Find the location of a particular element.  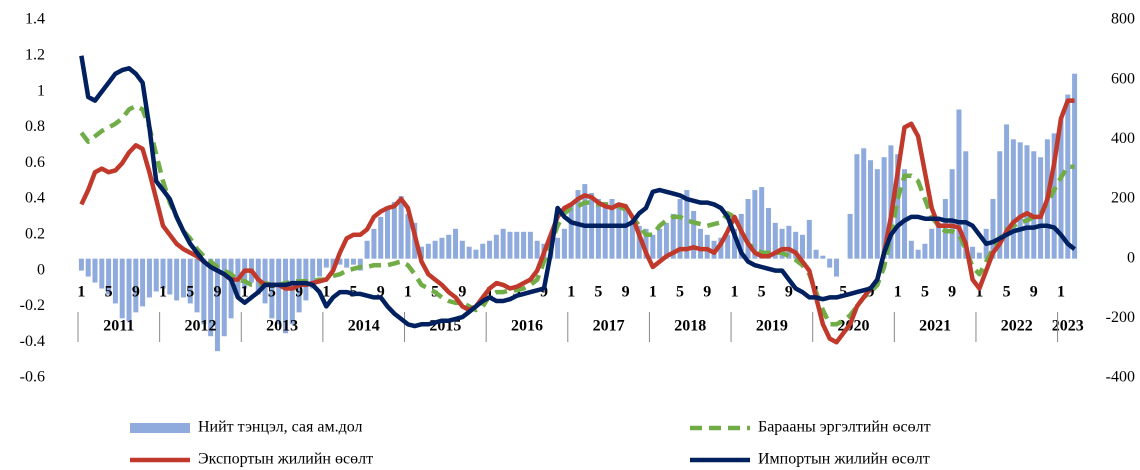

year-label: 2018 is located at coordinates (690, 326).